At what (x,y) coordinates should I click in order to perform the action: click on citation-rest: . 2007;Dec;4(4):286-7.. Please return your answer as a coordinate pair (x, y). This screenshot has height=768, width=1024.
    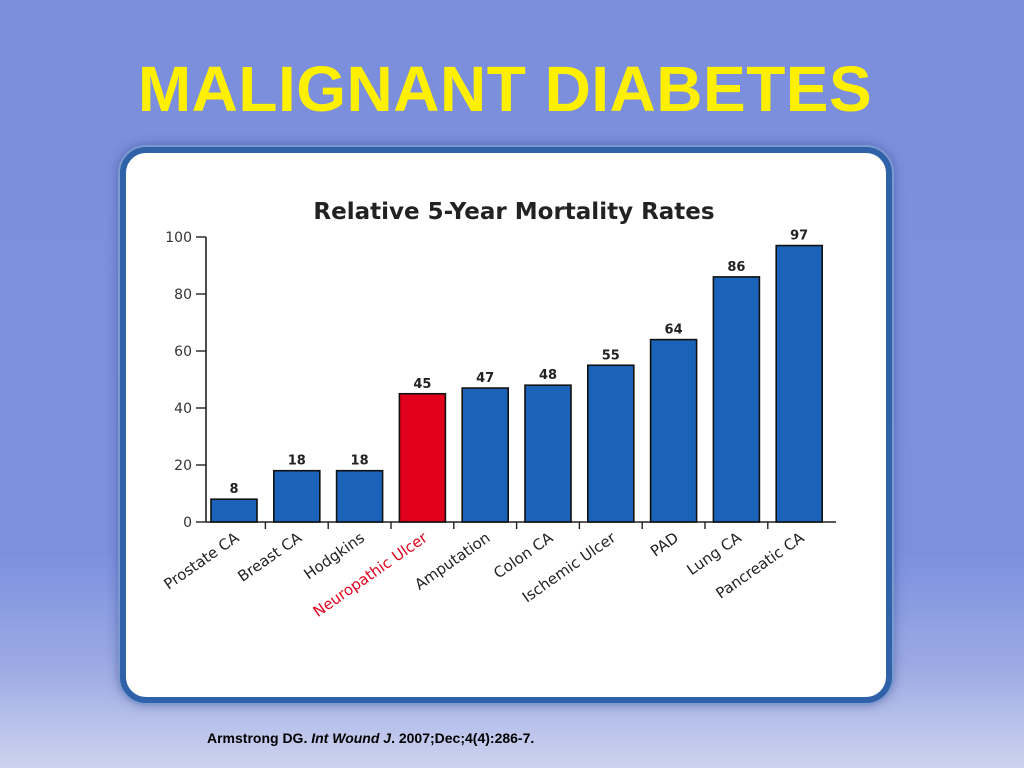
    Looking at the image, I should click on (463, 738).